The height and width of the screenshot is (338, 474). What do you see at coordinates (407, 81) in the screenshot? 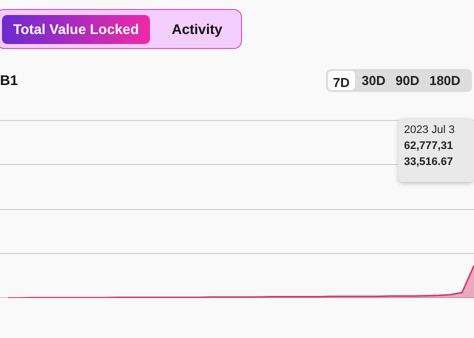
I see `text: 90D` at bounding box center [407, 81].